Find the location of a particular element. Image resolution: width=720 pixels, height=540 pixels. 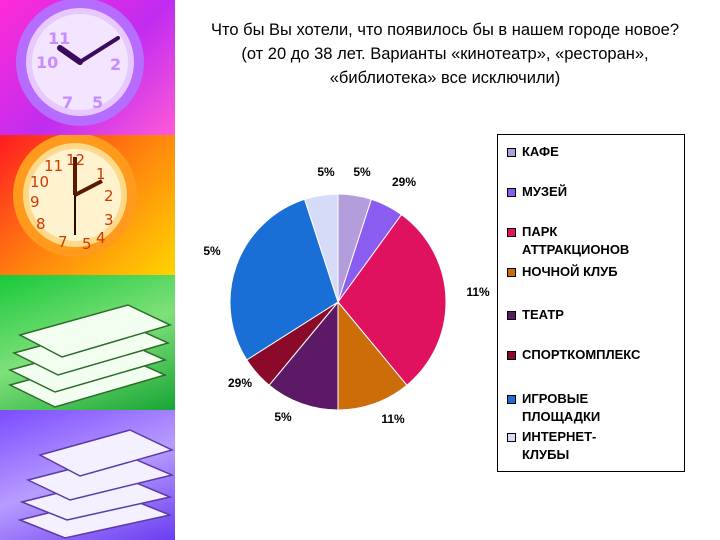

paper-stack-icon is located at coordinates (96, 484).